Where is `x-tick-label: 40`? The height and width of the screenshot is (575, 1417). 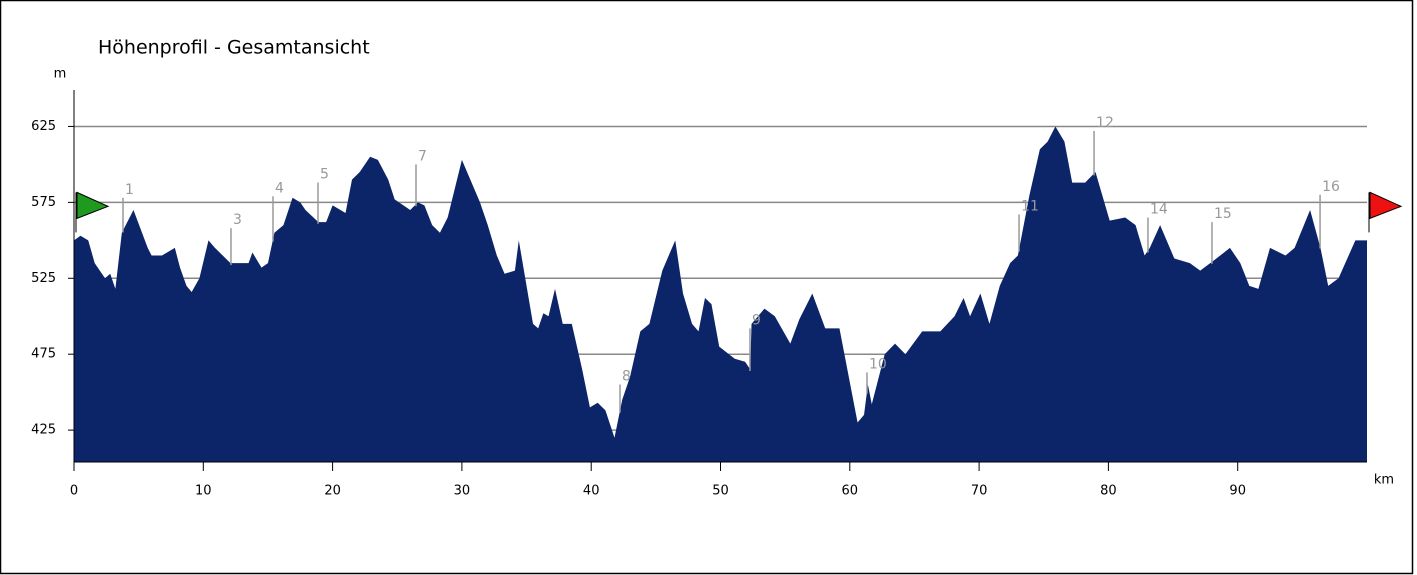
x-tick-label: 40 is located at coordinates (591, 491).